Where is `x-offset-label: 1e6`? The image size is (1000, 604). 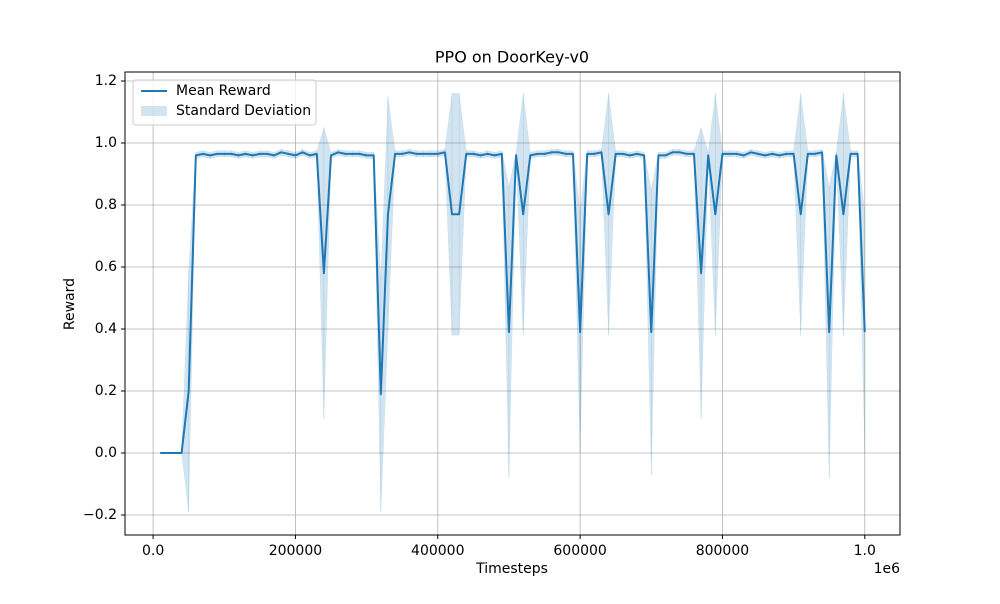 x-offset-label: 1e6 is located at coordinates (887, 569).